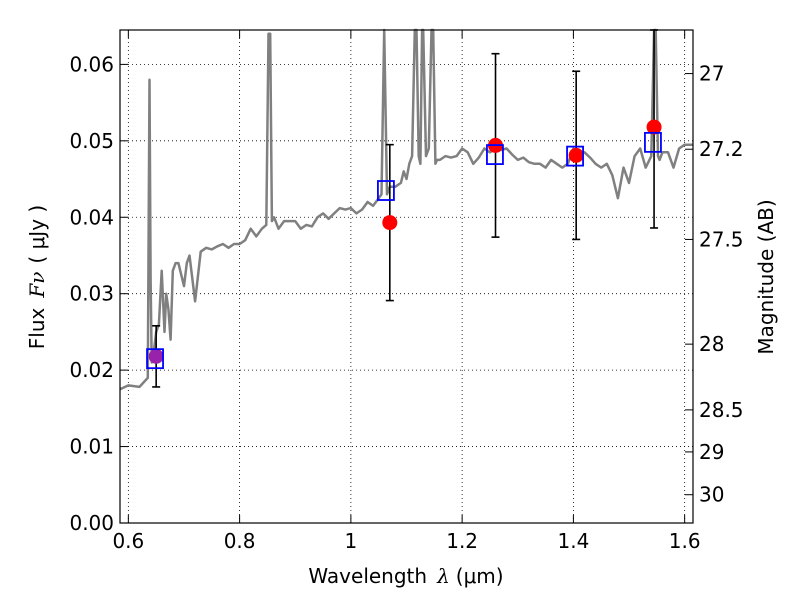 This screenshot has height=600, width=800. What do you see at coordinates (711, 452) in the screenshot?
I see `y2-tick-label: 29` at bounding box center [711, 452].